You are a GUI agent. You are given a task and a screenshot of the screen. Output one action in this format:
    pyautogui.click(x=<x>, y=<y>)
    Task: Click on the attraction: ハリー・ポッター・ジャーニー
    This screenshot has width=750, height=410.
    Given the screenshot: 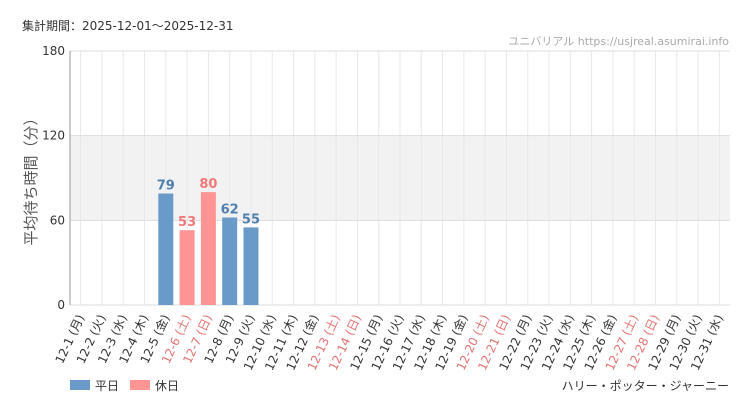 What is the action you would take?
    pyautogui.click(x=645, y=386)
    